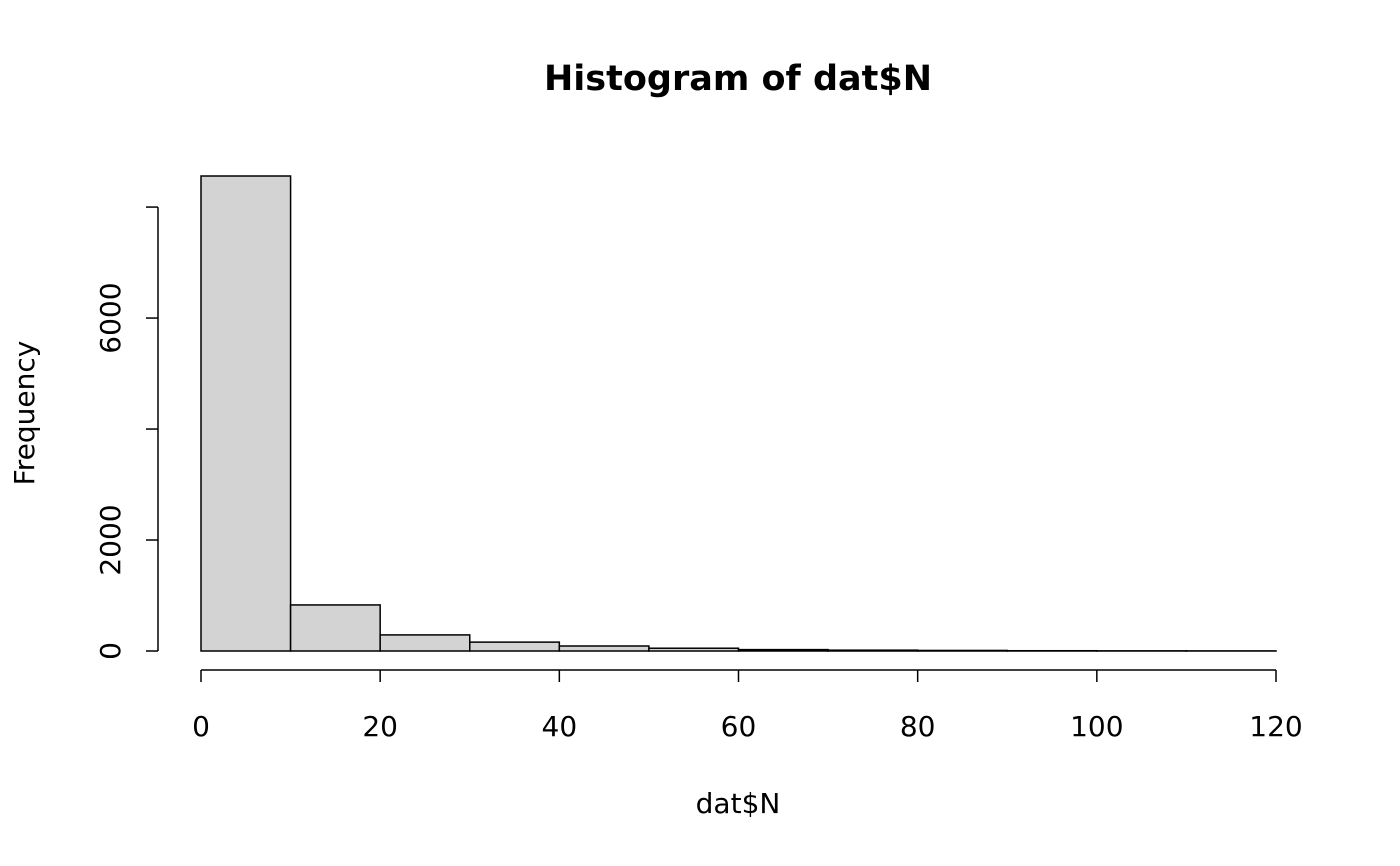 Image resolution: width=1400 pixels, height=866 pixels. Describe the element at coordinates (560, 726) in the screenshot. I see `x-tick-label: 40` at that location.